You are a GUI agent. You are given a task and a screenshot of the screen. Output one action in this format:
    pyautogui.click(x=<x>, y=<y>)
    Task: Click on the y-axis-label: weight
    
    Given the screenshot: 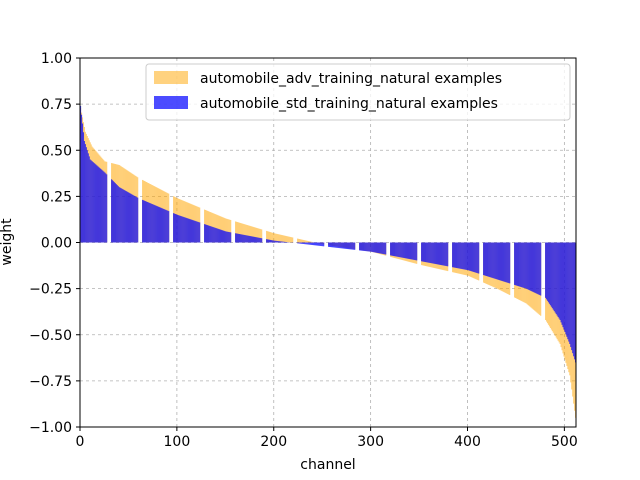 What is the action you would take?
    pyautogui.click(x=7, y=242)
    